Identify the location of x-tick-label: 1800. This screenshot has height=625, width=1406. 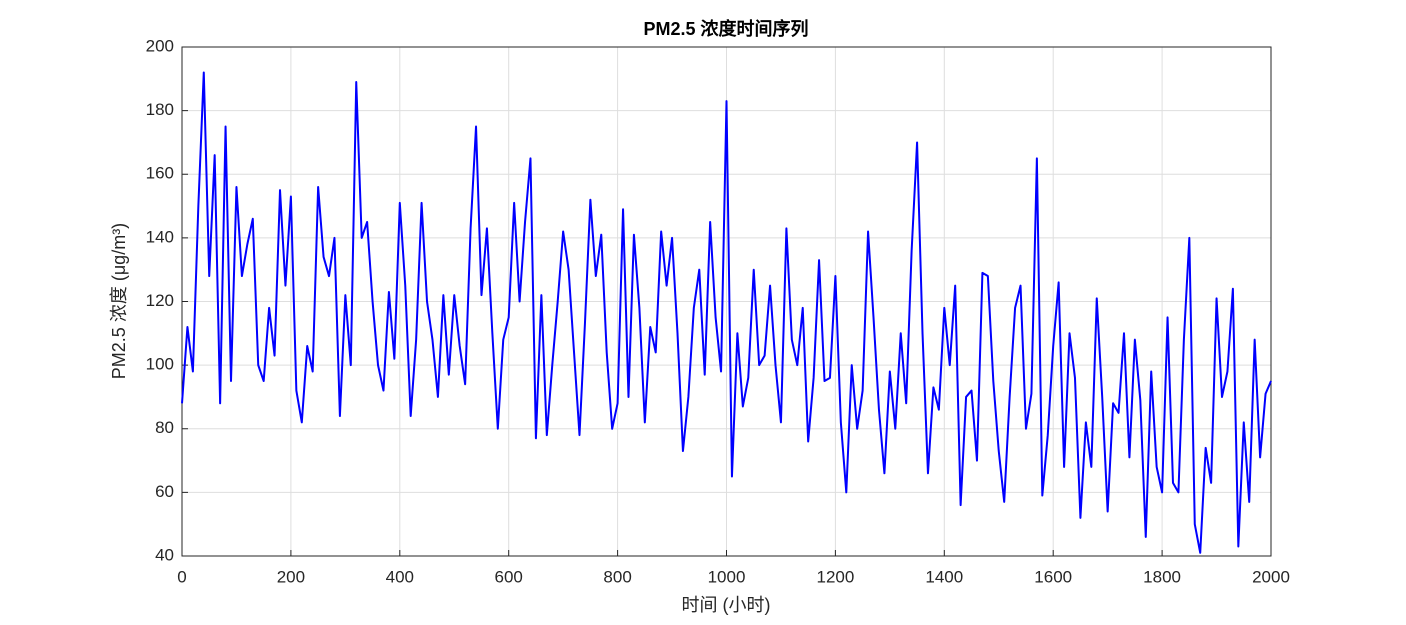
(1162, 576).